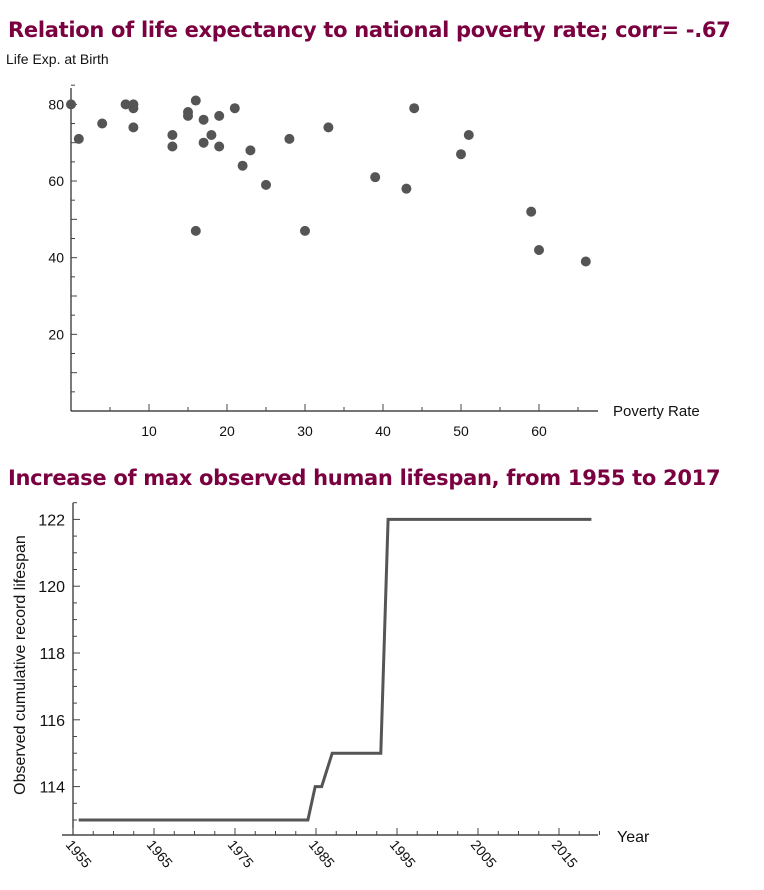  I want to click on x-tick-label: 2005, so click(484, 854).